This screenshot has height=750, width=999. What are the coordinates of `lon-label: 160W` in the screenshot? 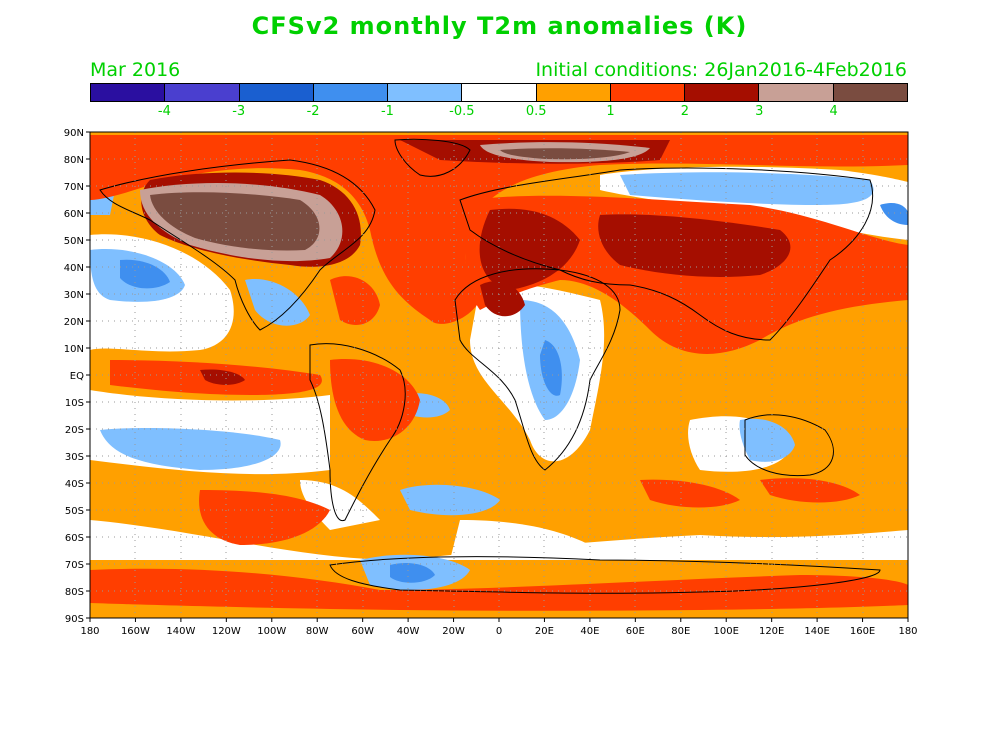 It's located at (135, 631).